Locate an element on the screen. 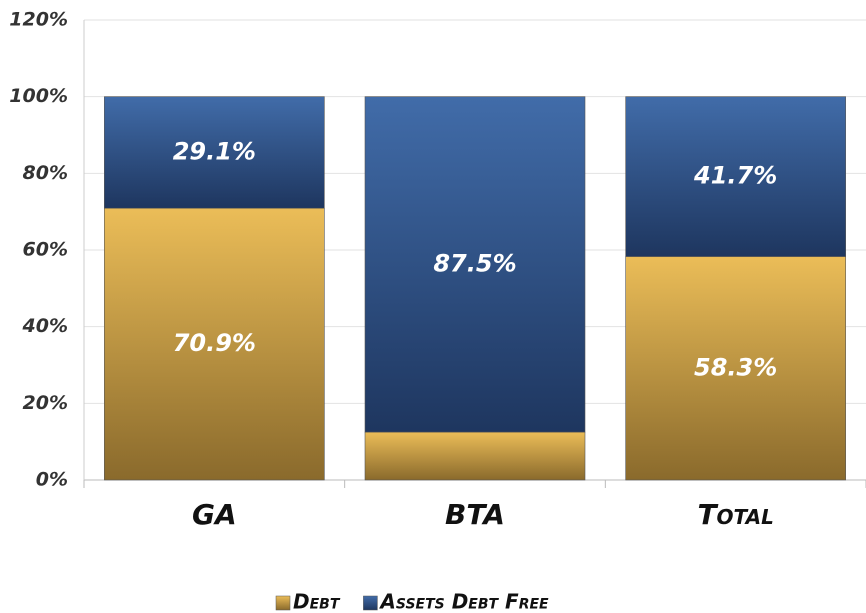  x-tick-label: BTA is located at coordinates (475, 514).